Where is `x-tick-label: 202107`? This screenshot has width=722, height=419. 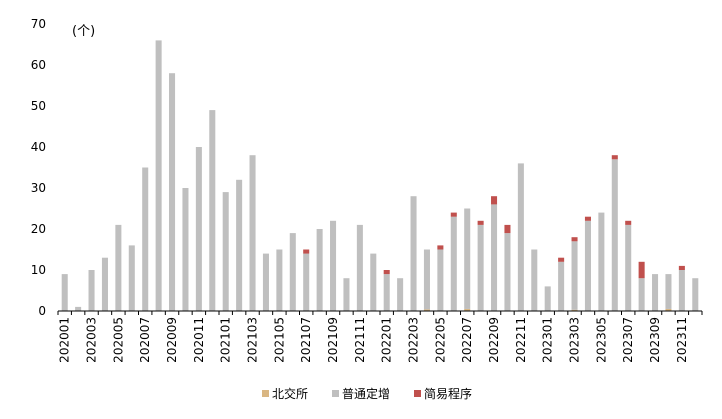
x-tick-label: 202107 is located at coordinates (306, 340).